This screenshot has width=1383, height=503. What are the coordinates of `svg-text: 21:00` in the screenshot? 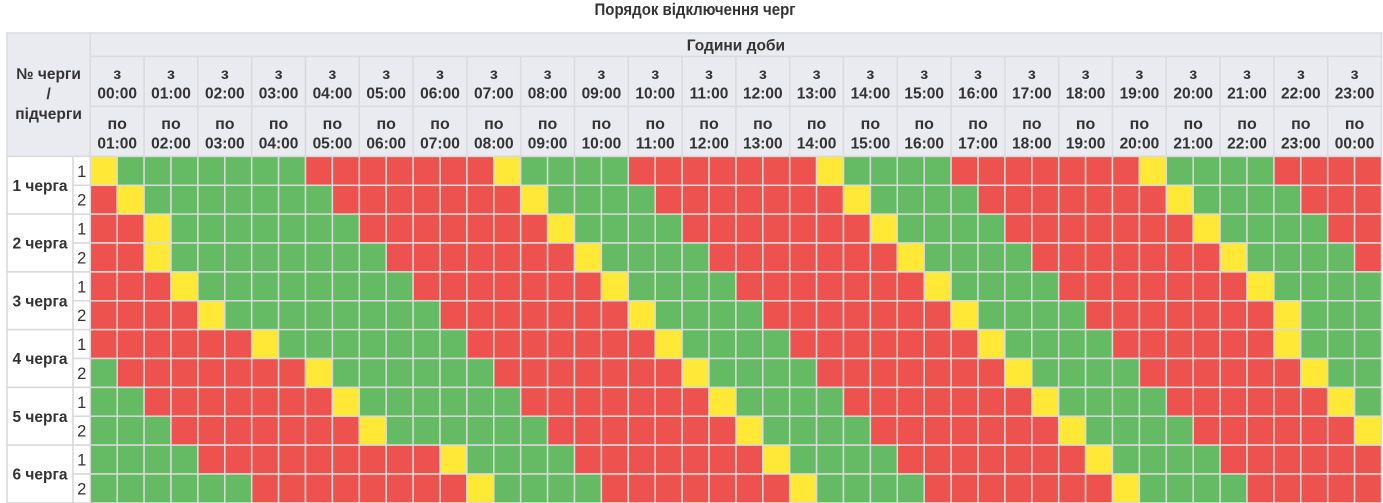 It's located at (1193, 144).